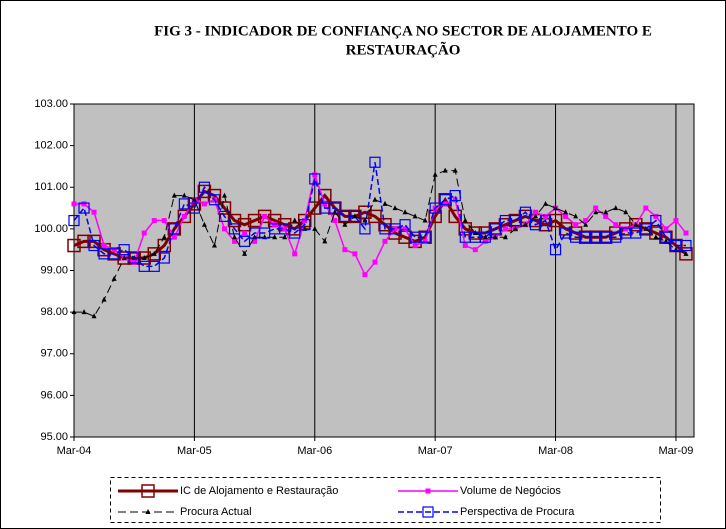 This screenshot has width=726, height=529. What do you see at coordinates (555, 451) in the screenshot?
I see `x-tick-label: Mar-08` at bounding box center [555, 451].